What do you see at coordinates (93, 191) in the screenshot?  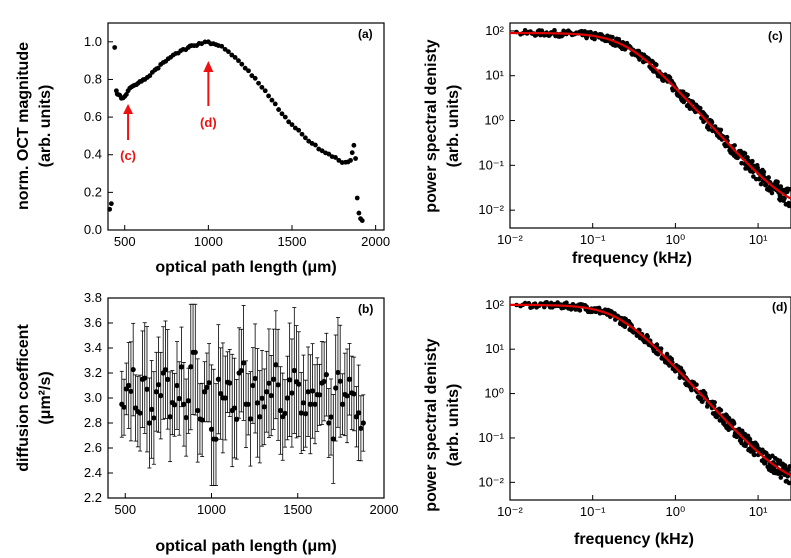 I see `y-tick-label: 0.2` at bounding box center [93, 191].